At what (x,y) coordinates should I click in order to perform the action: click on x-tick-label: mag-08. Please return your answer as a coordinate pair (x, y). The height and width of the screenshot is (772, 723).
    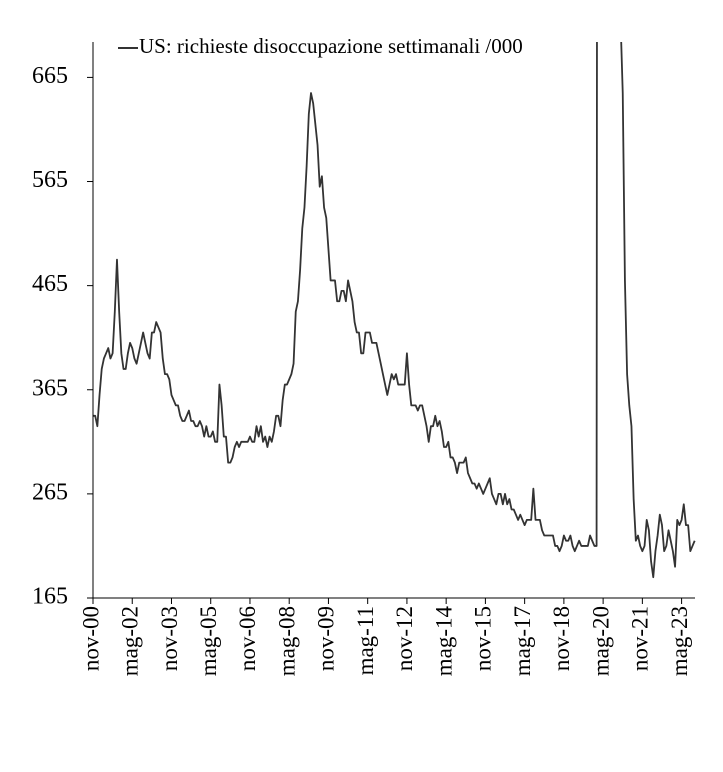
    Looking at the image, I should click on (286, 641).